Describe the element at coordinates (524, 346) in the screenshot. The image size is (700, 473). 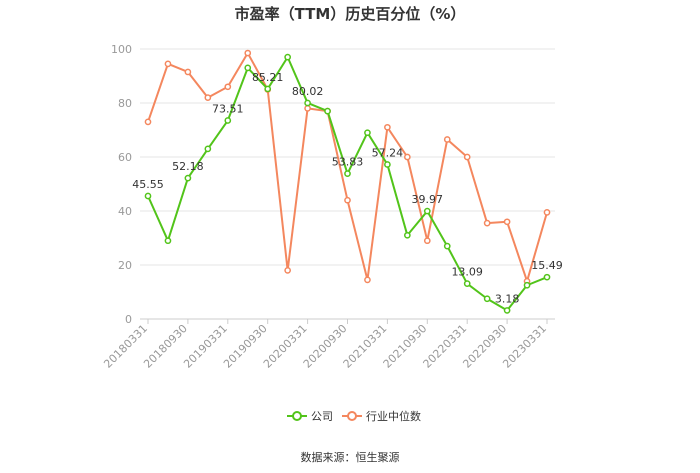
I see `x-tick-label: 20230331` at that location.